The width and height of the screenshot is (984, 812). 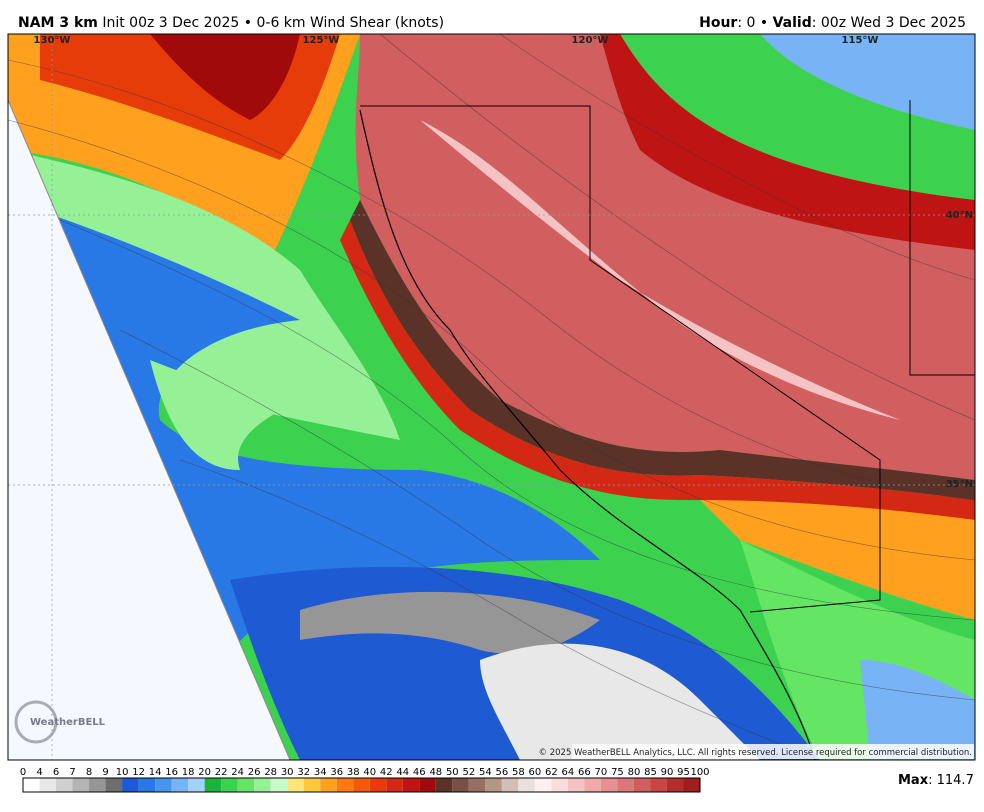 What do you see at coordinates (122, 772) in the screenshot?
I see `colorbar-tick-label: 10` at bounding box center [122, 772].